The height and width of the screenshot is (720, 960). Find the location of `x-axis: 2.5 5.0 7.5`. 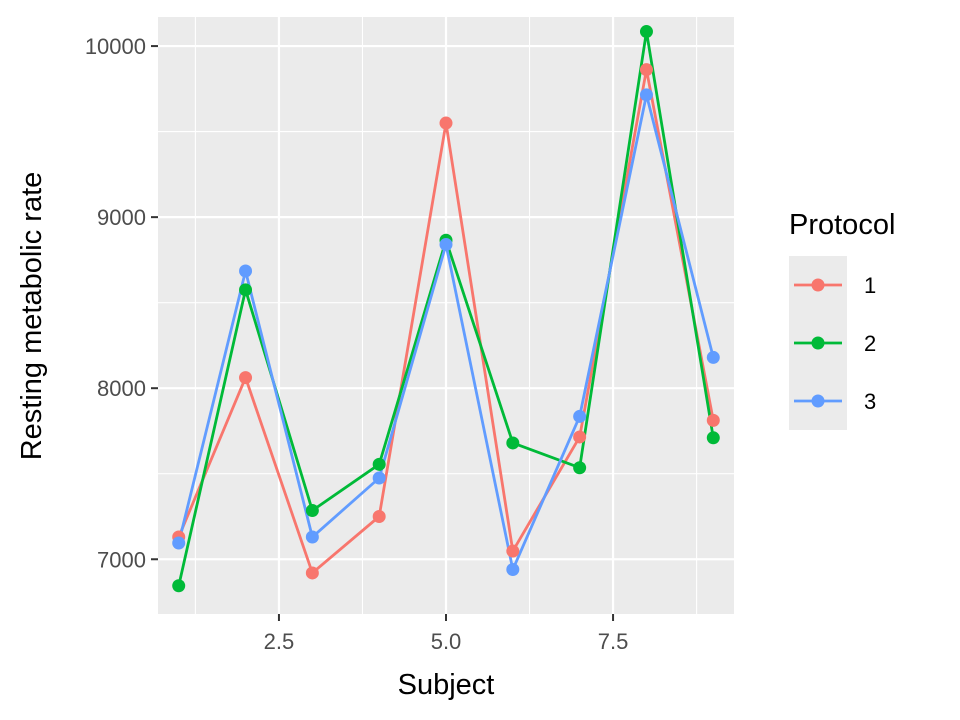

x-axis: 2.5 5.0 7.5 is located at coordinates (446, 634).